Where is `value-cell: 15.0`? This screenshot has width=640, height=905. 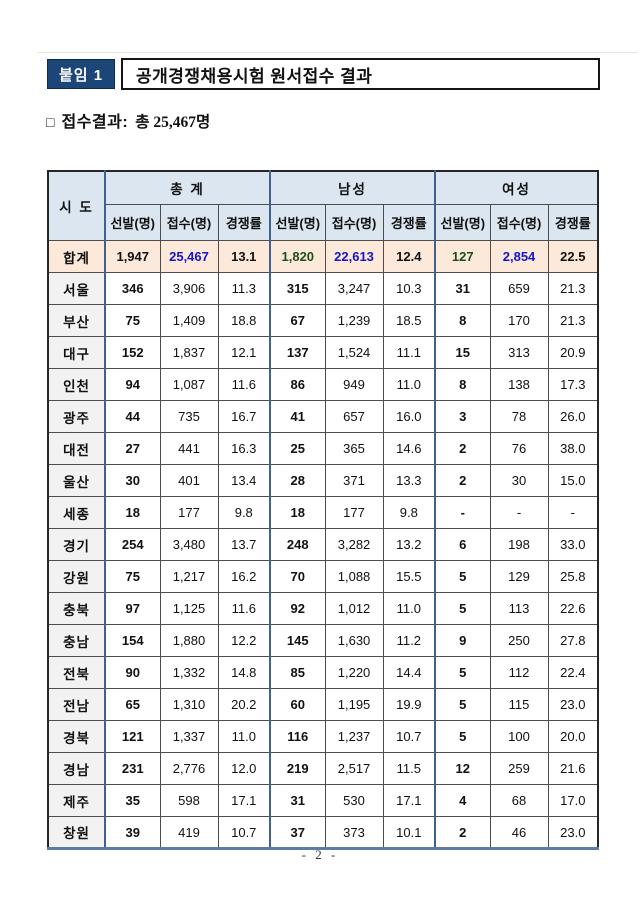 value-cell: 15.0 is located at coordinates (573, 480).